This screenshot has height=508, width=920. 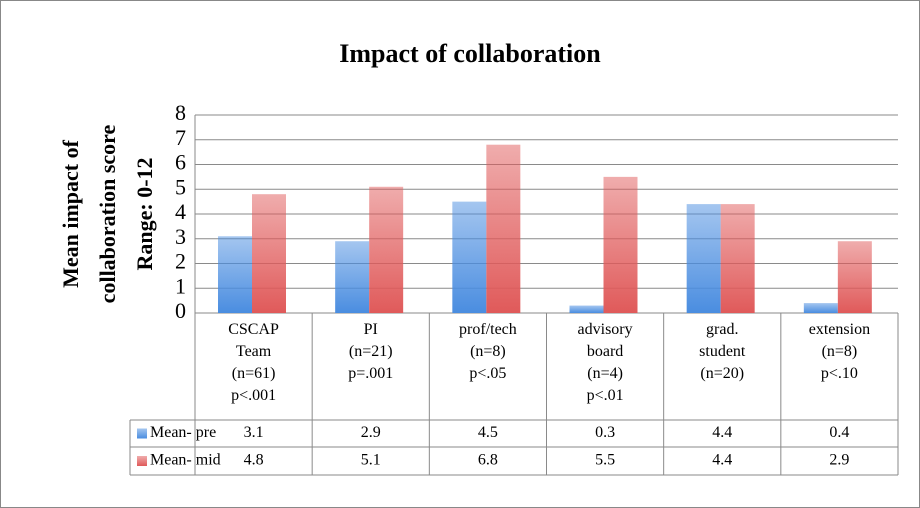 I want to click on x-tick-label: PI (n=21) p=.001, so click(x=370, y=351).